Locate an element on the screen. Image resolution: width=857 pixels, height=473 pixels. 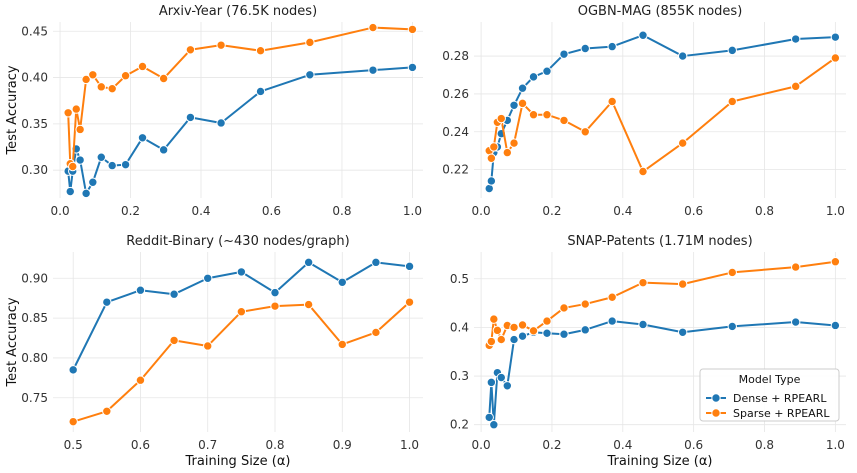
y-tick-label: 0.90 is located at coordinates (34, 278).